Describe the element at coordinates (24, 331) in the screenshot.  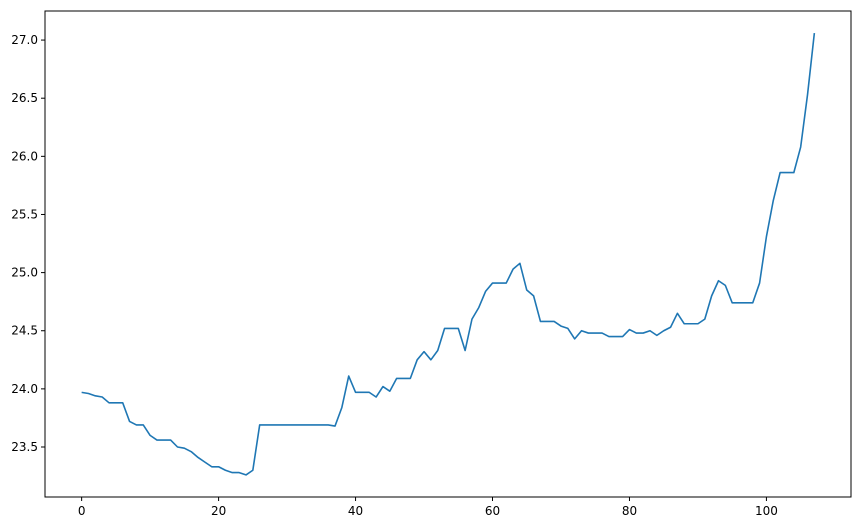
I see `y-tick-label: 24.5` at that location.